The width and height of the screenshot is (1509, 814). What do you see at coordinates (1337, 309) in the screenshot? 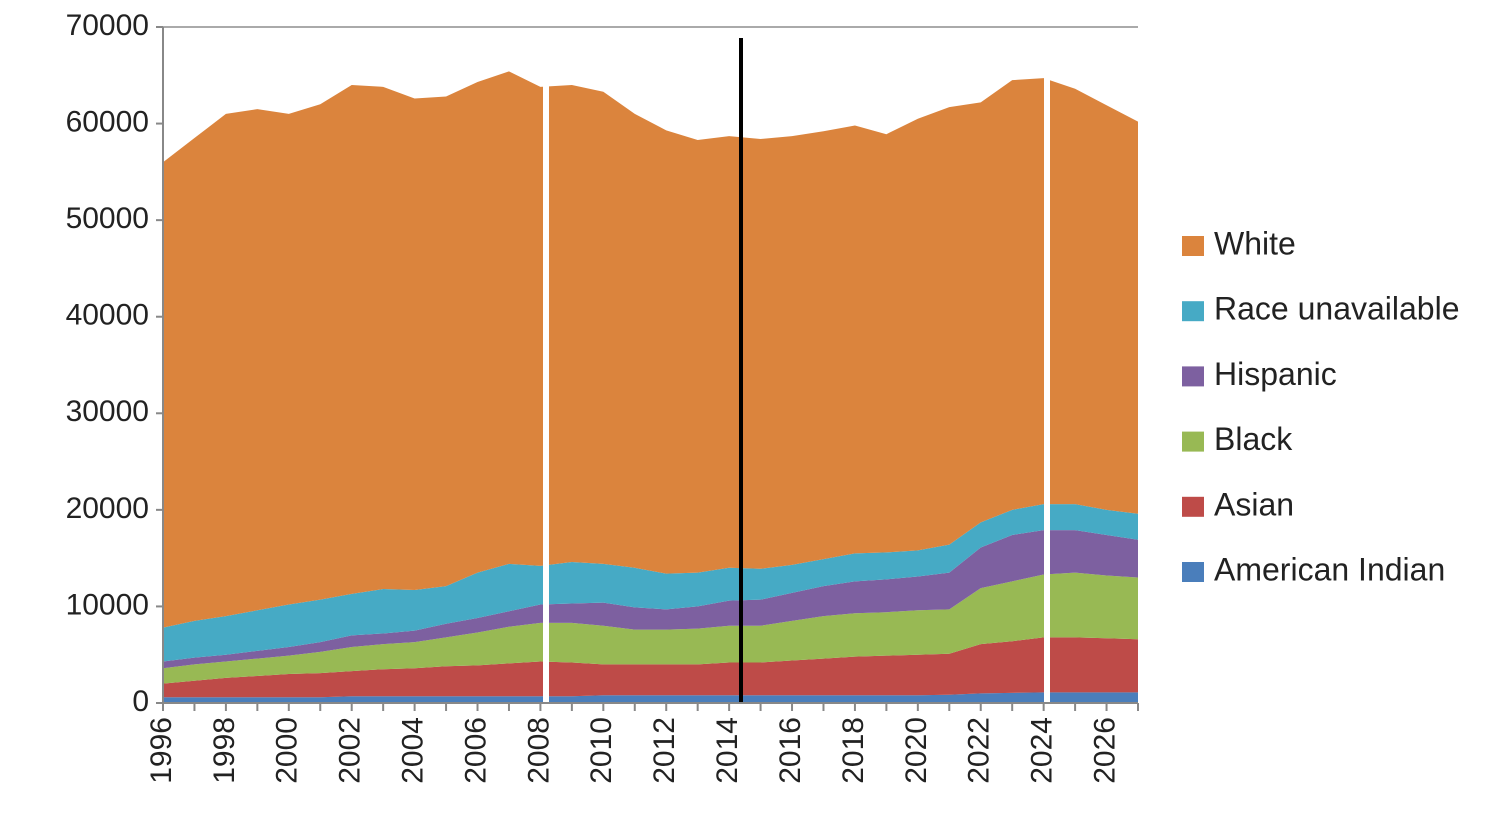
I see `legend-label: Race unavailable` at bounding box center [1337, 309].